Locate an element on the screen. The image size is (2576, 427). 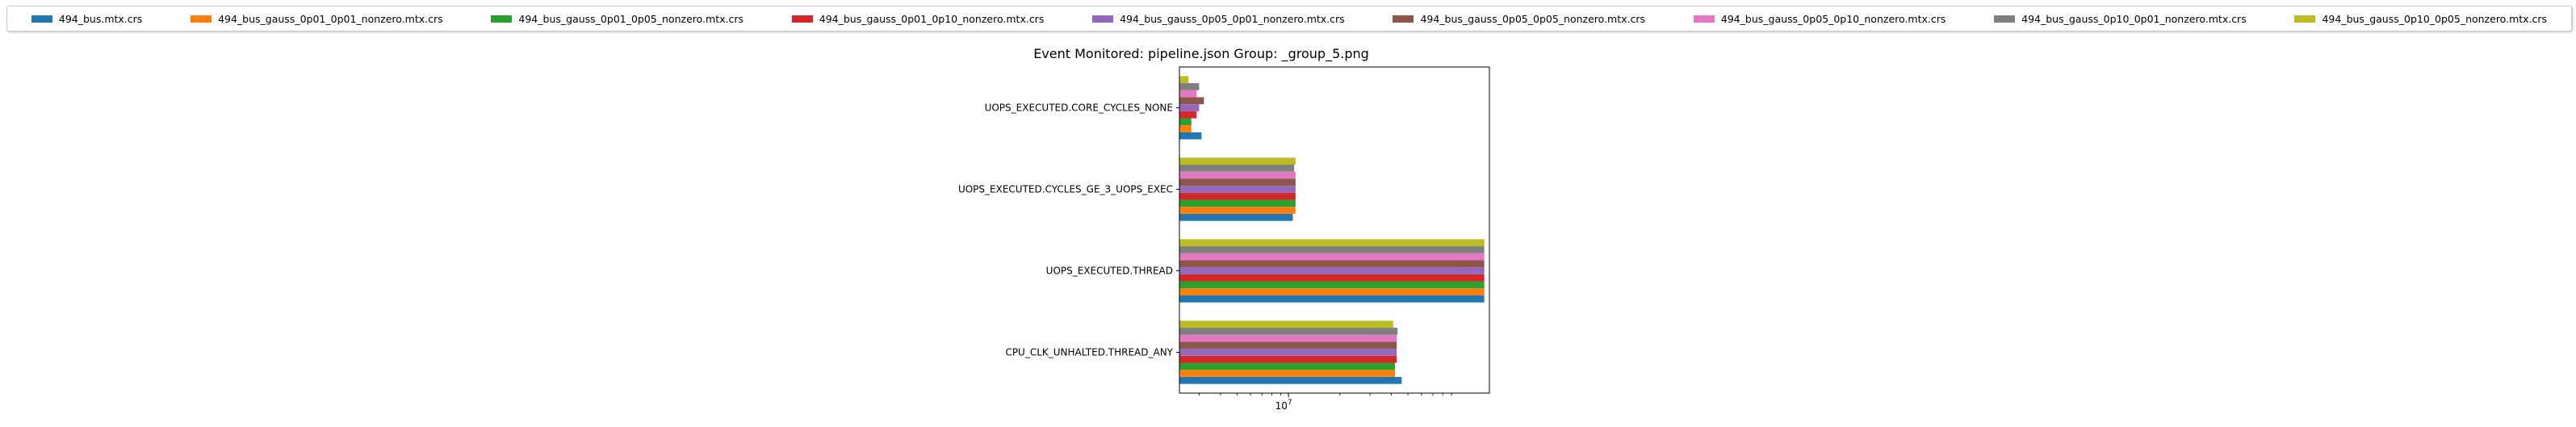
y-tick-label: UOPS_EXECUTED.THREAD is located at coordinates (1109, 272).